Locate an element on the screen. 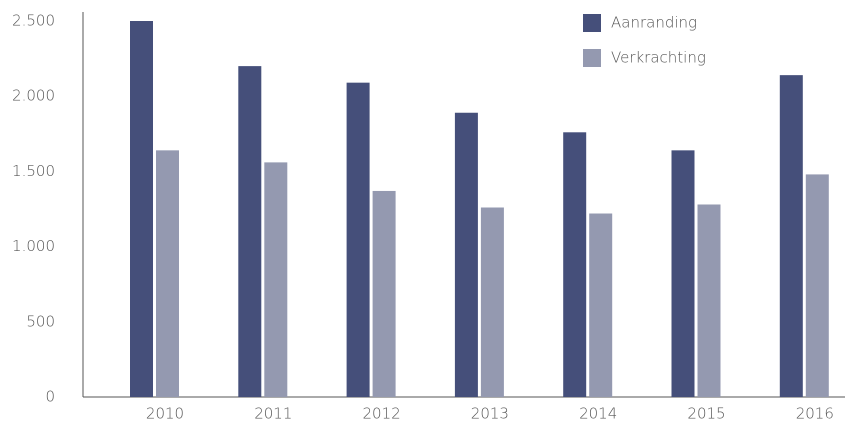 This screenshot has height=424, width=865. y-tick-label: 2.000 is located at coordinates (33, 96).